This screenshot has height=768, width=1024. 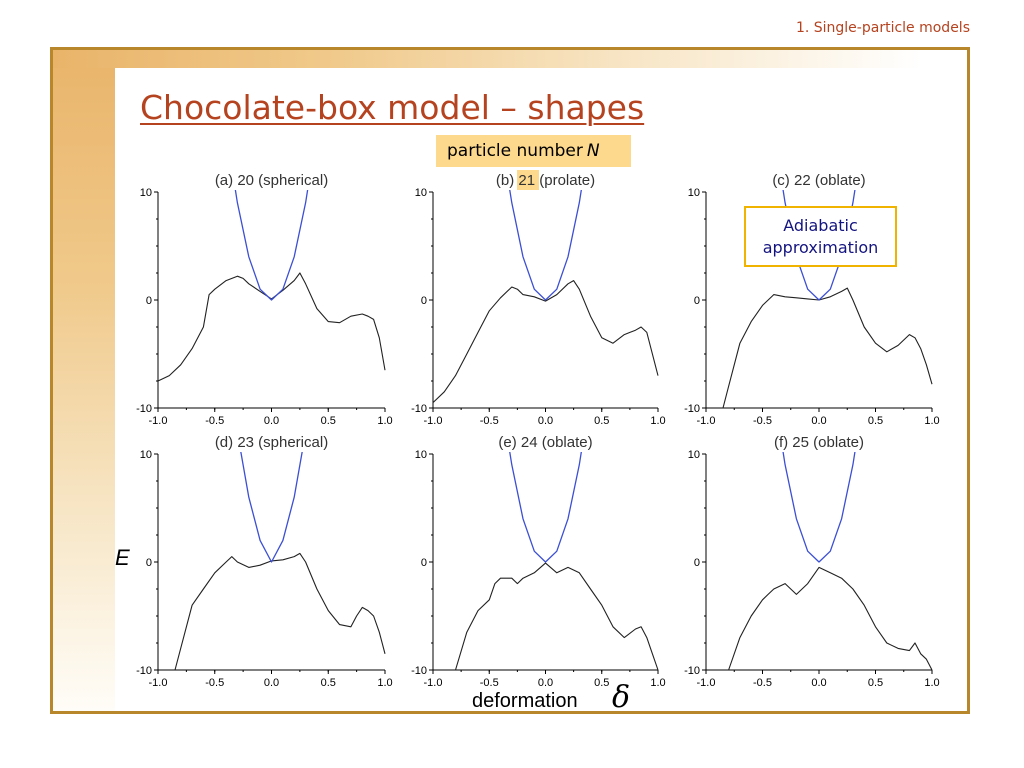 What do you see at coordinates (515, 151) in the screenshot?
I see `particle-number-text: particle number` at bounding box center [515, 151].